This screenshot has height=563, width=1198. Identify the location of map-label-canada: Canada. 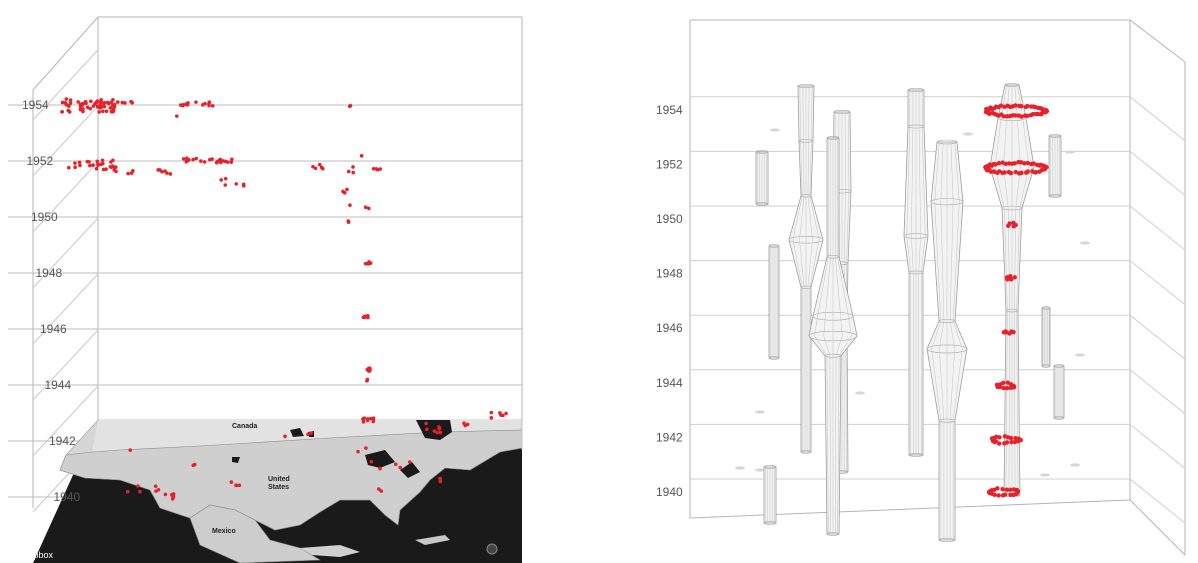
(244, 426).